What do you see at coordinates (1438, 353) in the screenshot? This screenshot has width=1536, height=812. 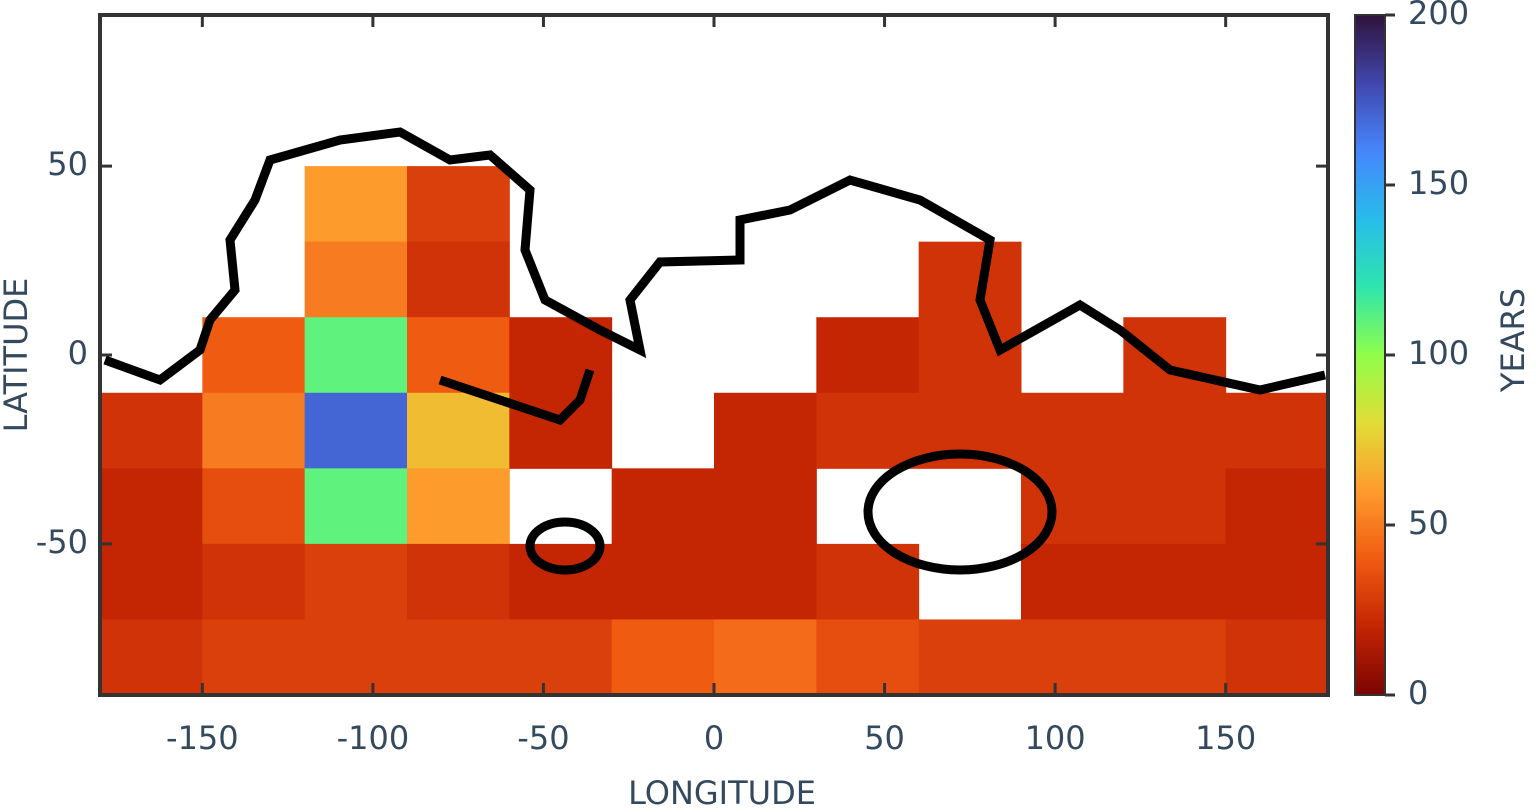 I see `colorbar-tick-label: 100` at bounding box center [1438, 353].